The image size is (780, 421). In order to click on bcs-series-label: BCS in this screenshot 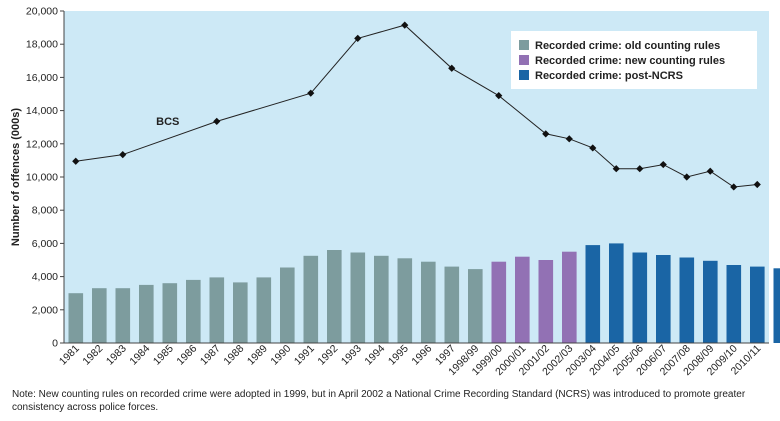, I will do `click(167, 122)`.